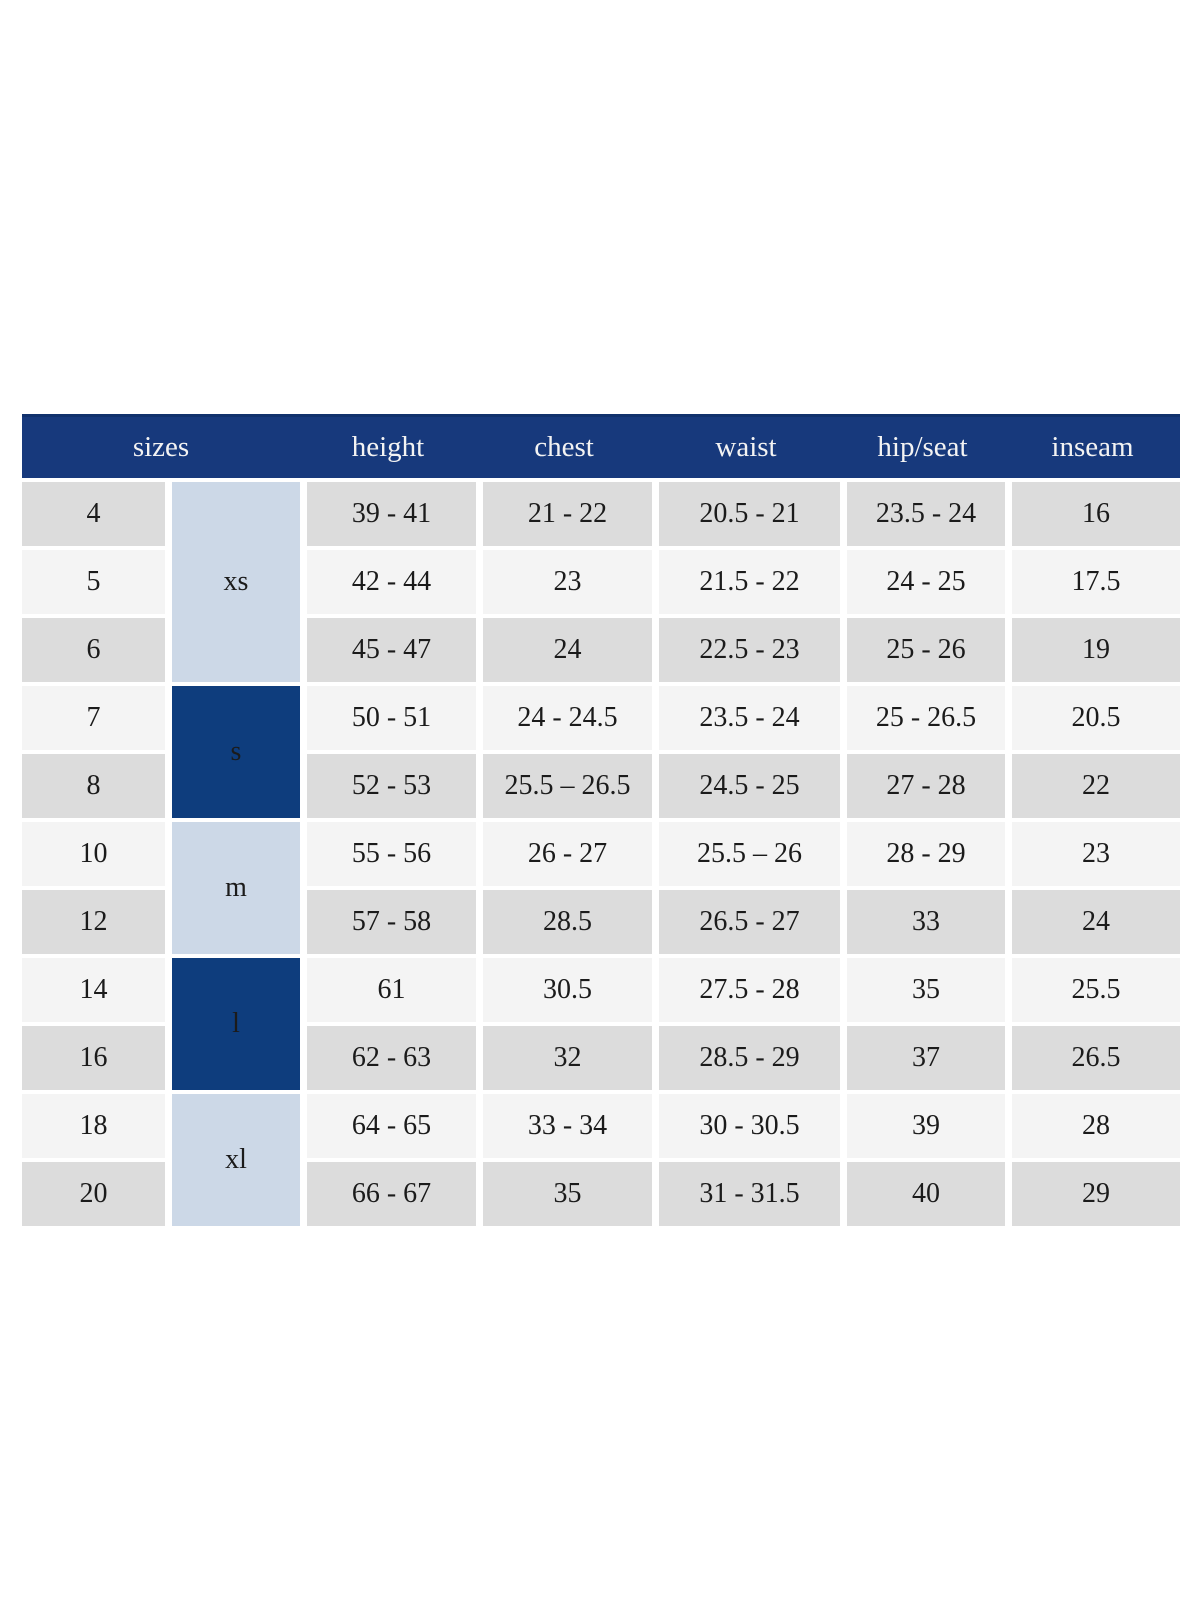 The width and height of the screenshot is (1200, 1600). What do you see at coordinates (746, 716) in the screenshot?
I see `waist-cell: 23.5 - 24` at bounding box center [746, 716].